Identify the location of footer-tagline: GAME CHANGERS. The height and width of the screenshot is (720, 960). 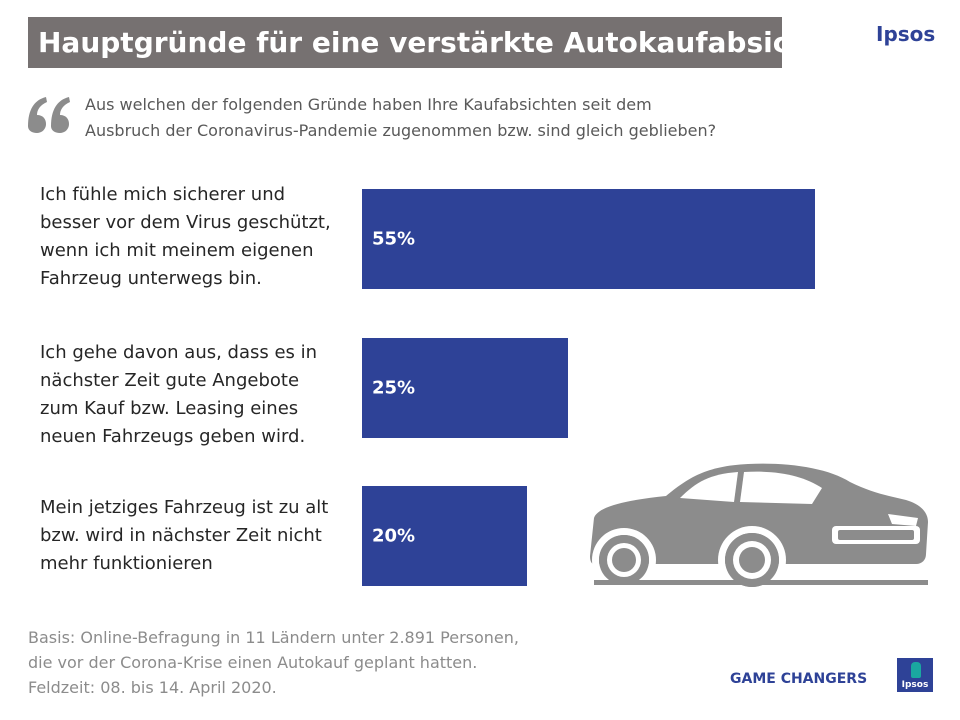
(799, 679).